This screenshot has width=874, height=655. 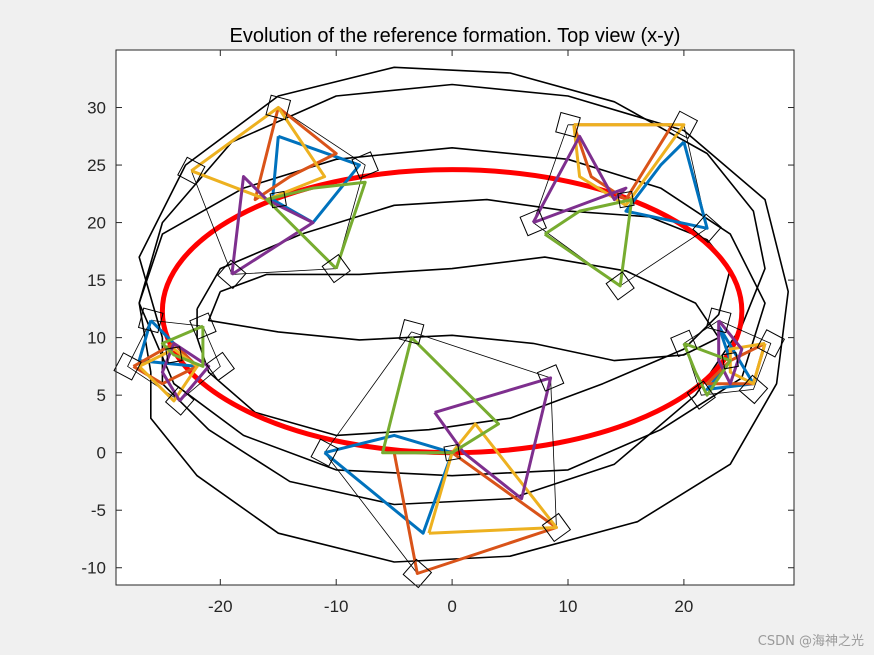 I want to click on y-tick-label: 15, so click(x=96, y=280).